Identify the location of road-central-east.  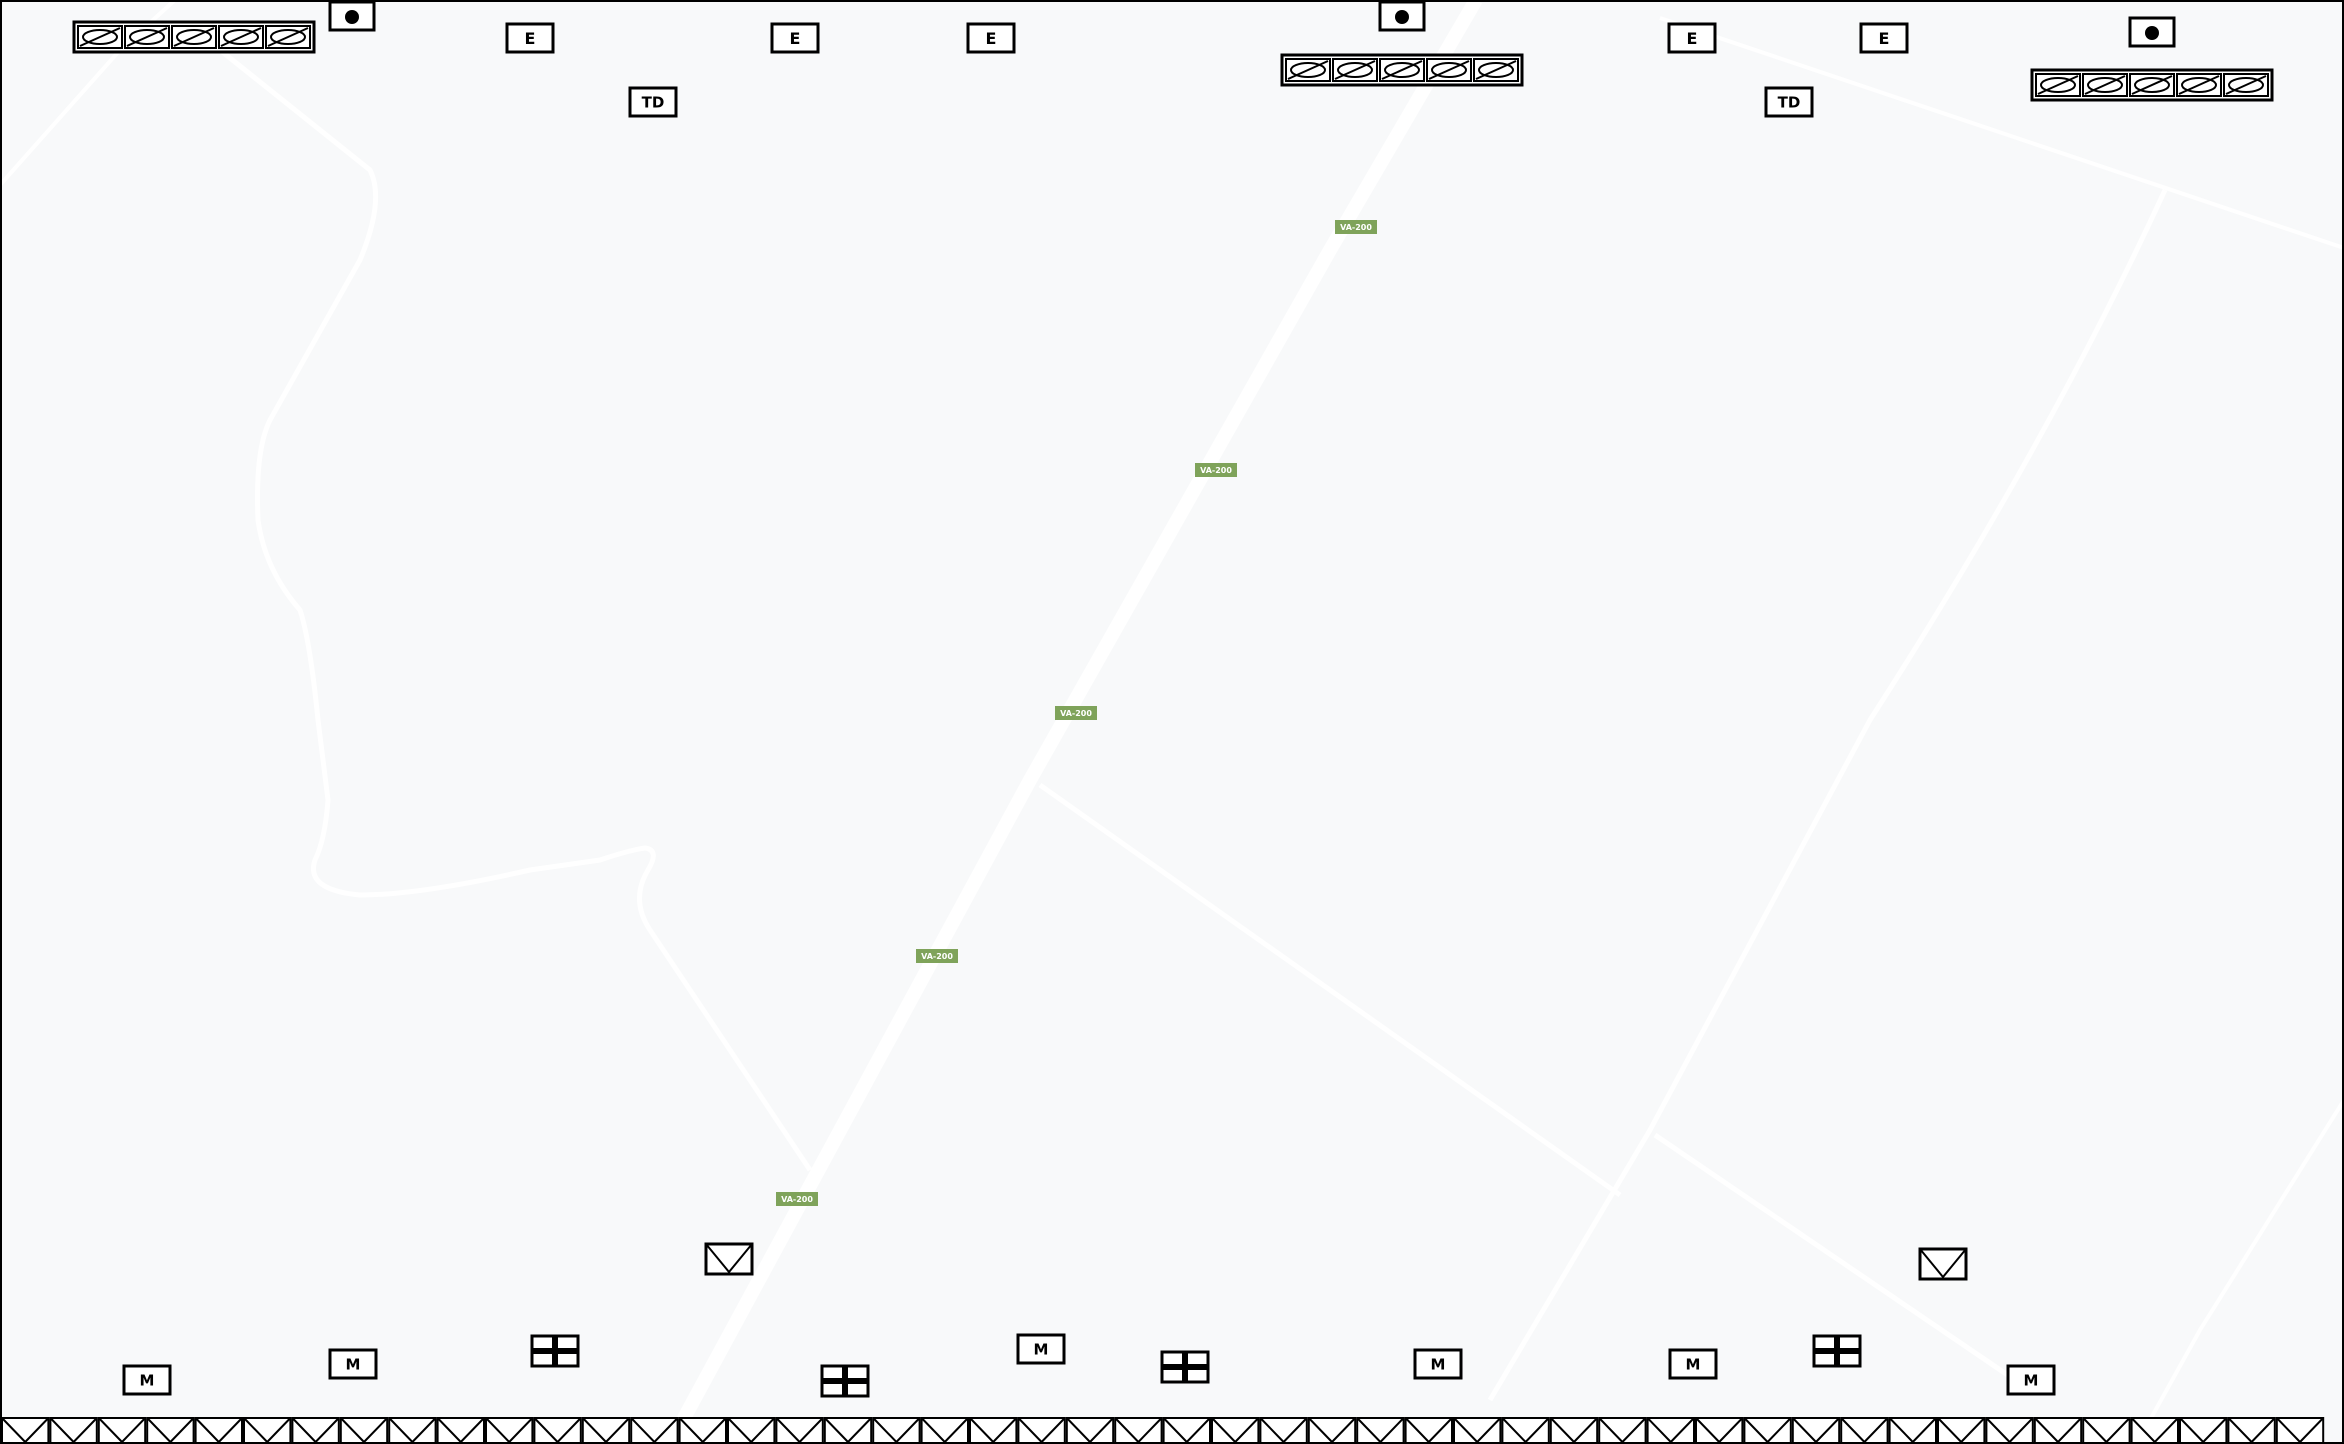
(1330, 990).